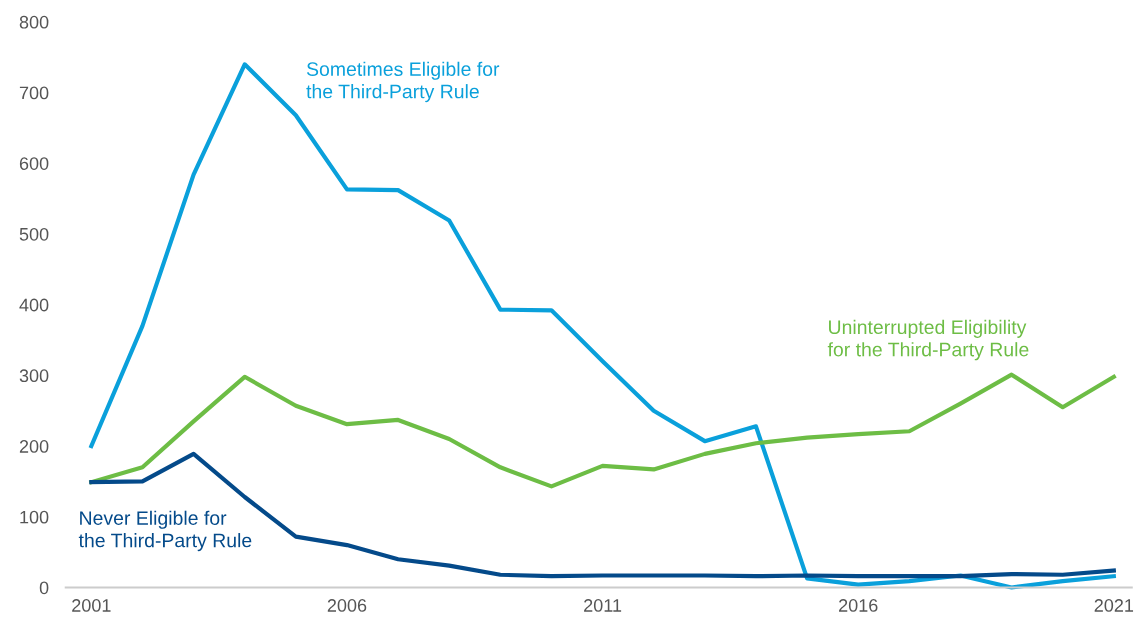 Image resolution: width=1134 pixels, height=625 pixels. Describe the element at coordinates (34, 234) in the screenshot. I see `y-tick-label: 500` at that location.